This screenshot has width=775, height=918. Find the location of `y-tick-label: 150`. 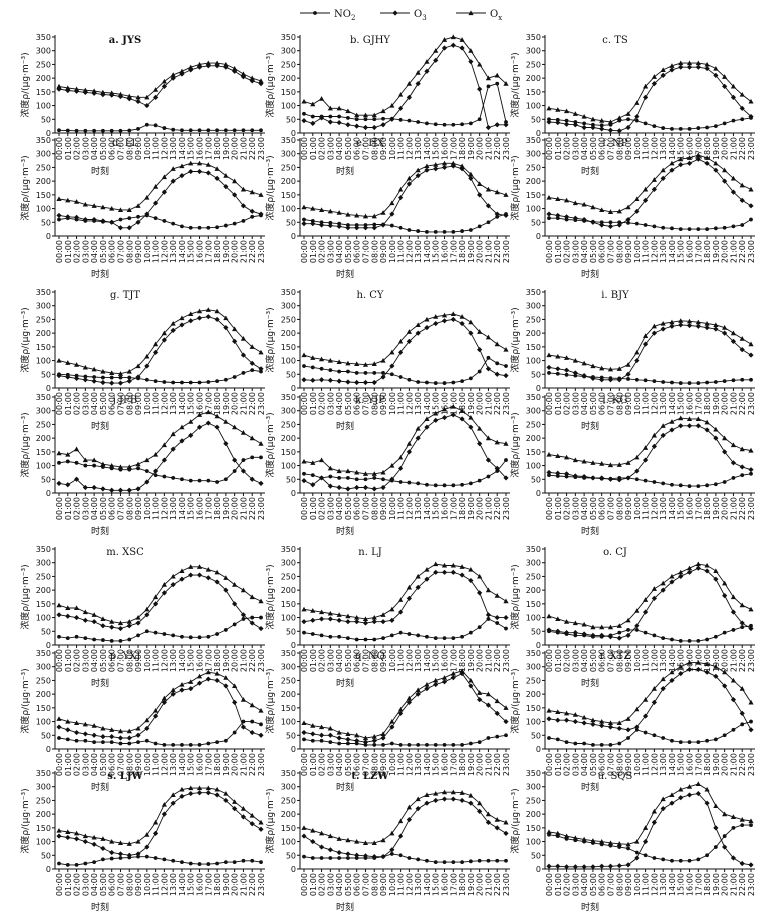

y-tick-label: 150 is located at coordinates (533, 604).